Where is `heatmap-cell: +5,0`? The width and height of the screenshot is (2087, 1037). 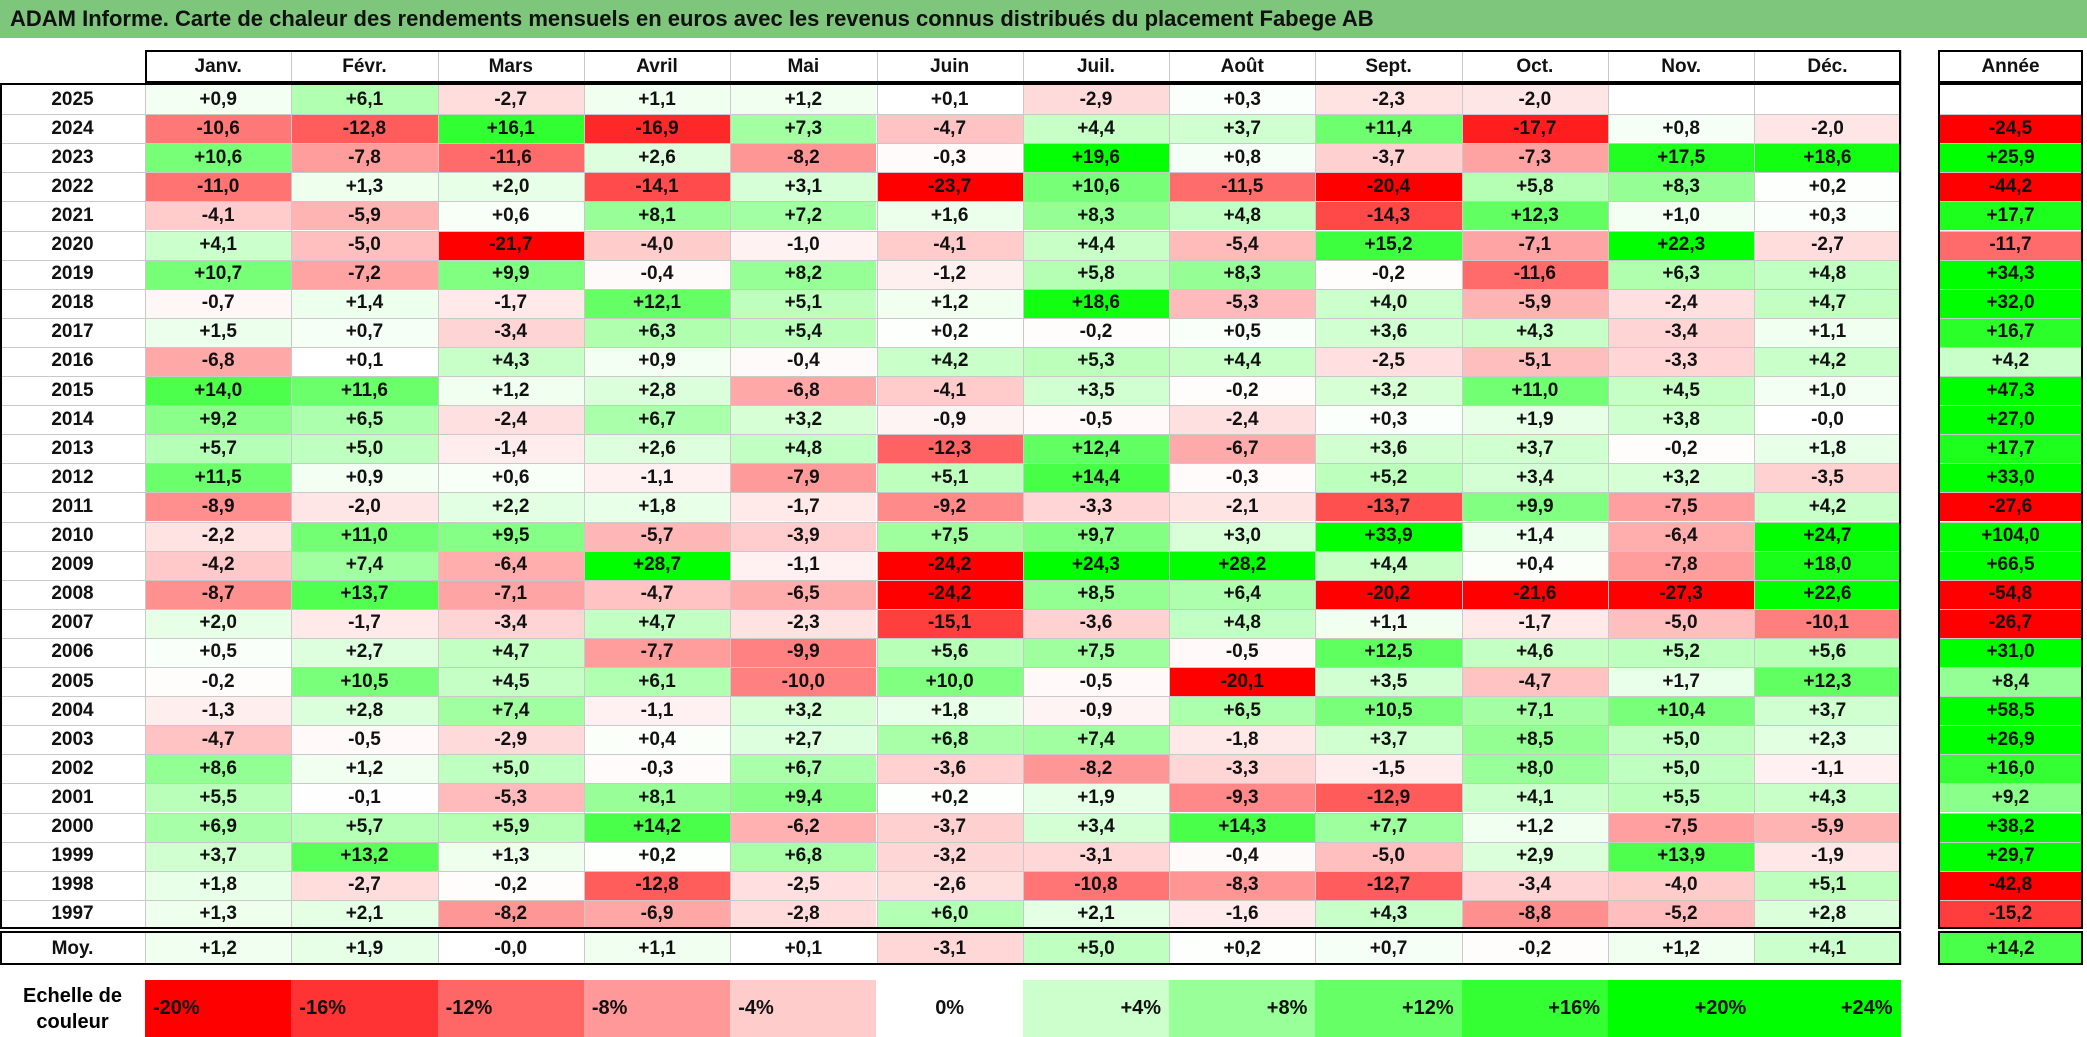
heatmap-cell: +5,0 is located at coordinates (1681, 740).